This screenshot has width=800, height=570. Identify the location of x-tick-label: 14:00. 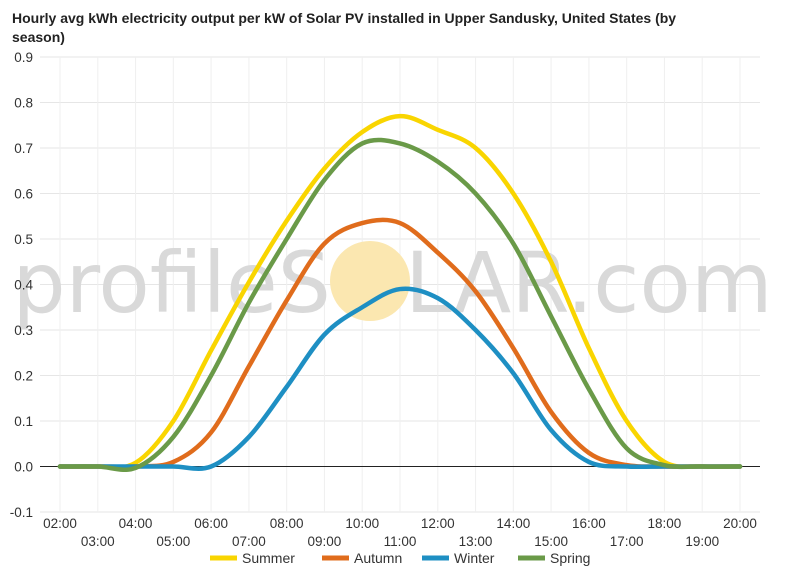
(513, 523).